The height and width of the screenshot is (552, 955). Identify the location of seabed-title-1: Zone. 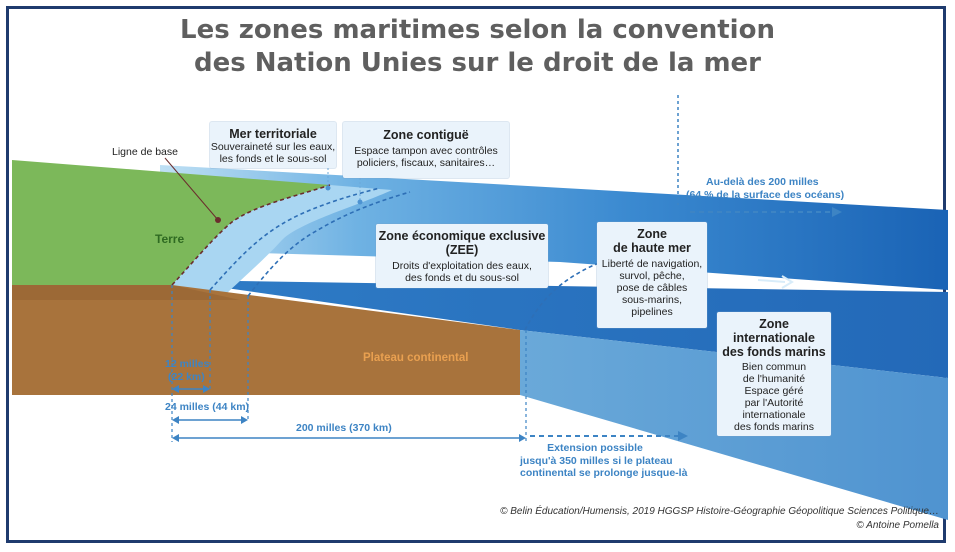
(774, 324).